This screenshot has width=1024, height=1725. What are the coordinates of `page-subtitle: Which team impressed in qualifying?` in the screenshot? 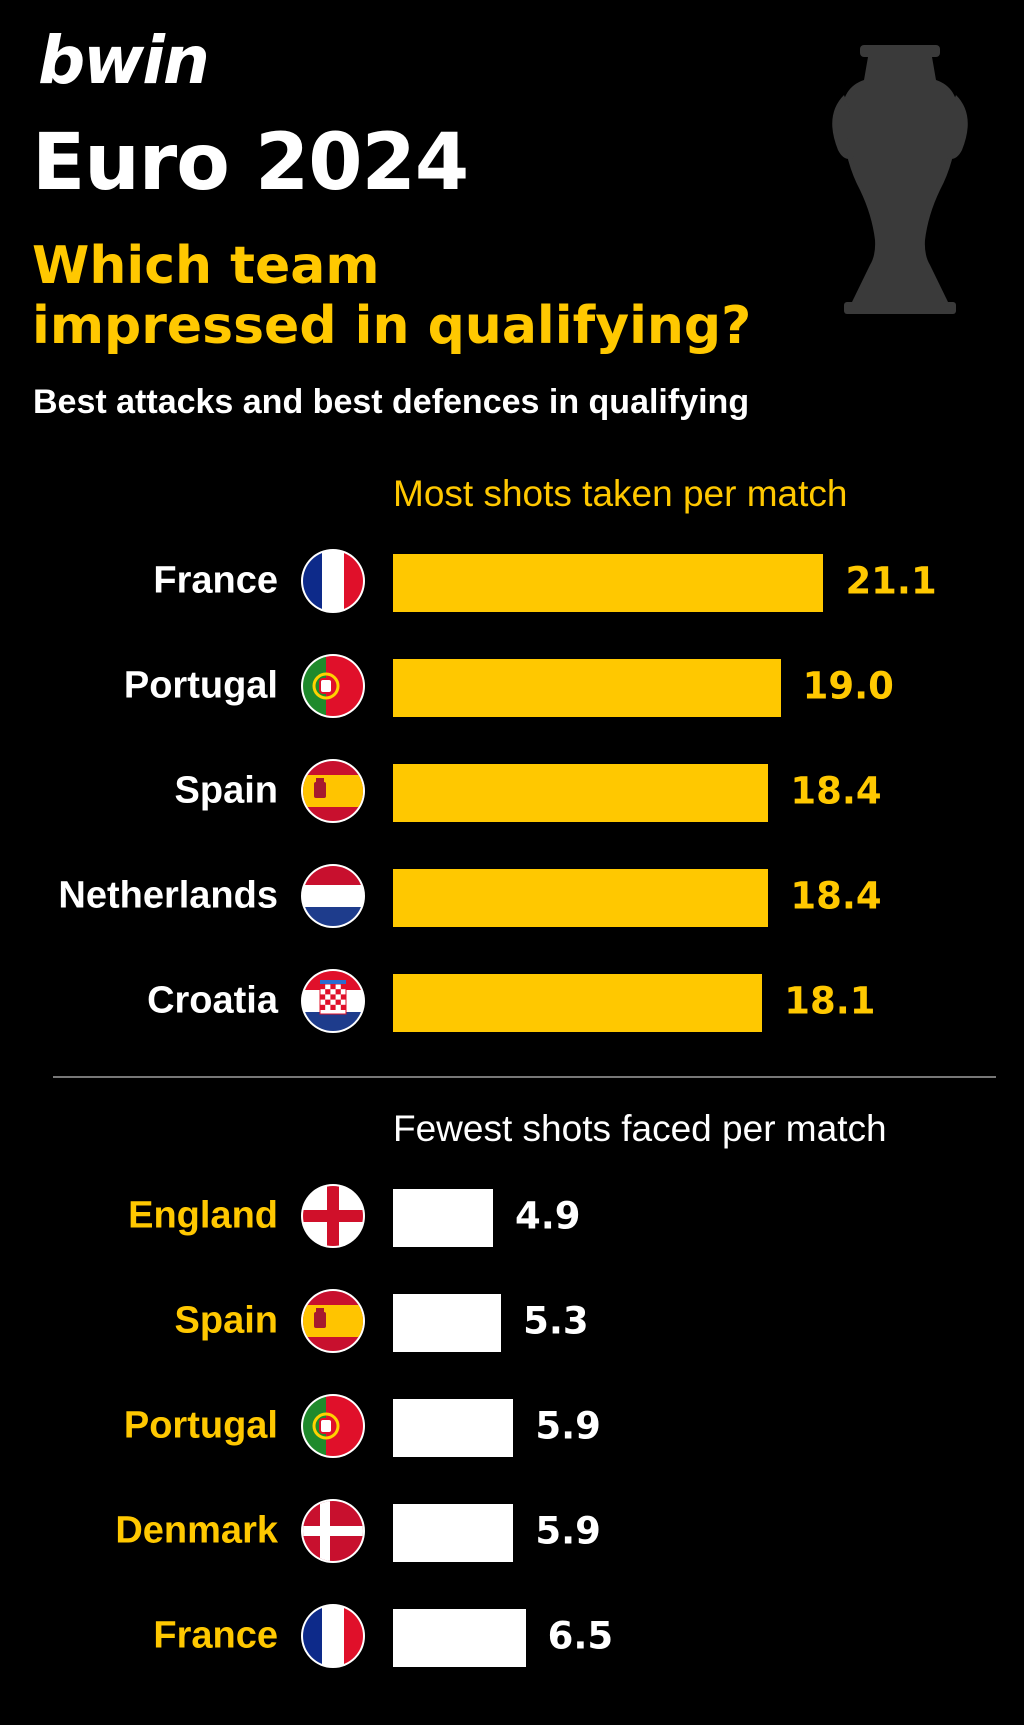 It's located at (391, 296).